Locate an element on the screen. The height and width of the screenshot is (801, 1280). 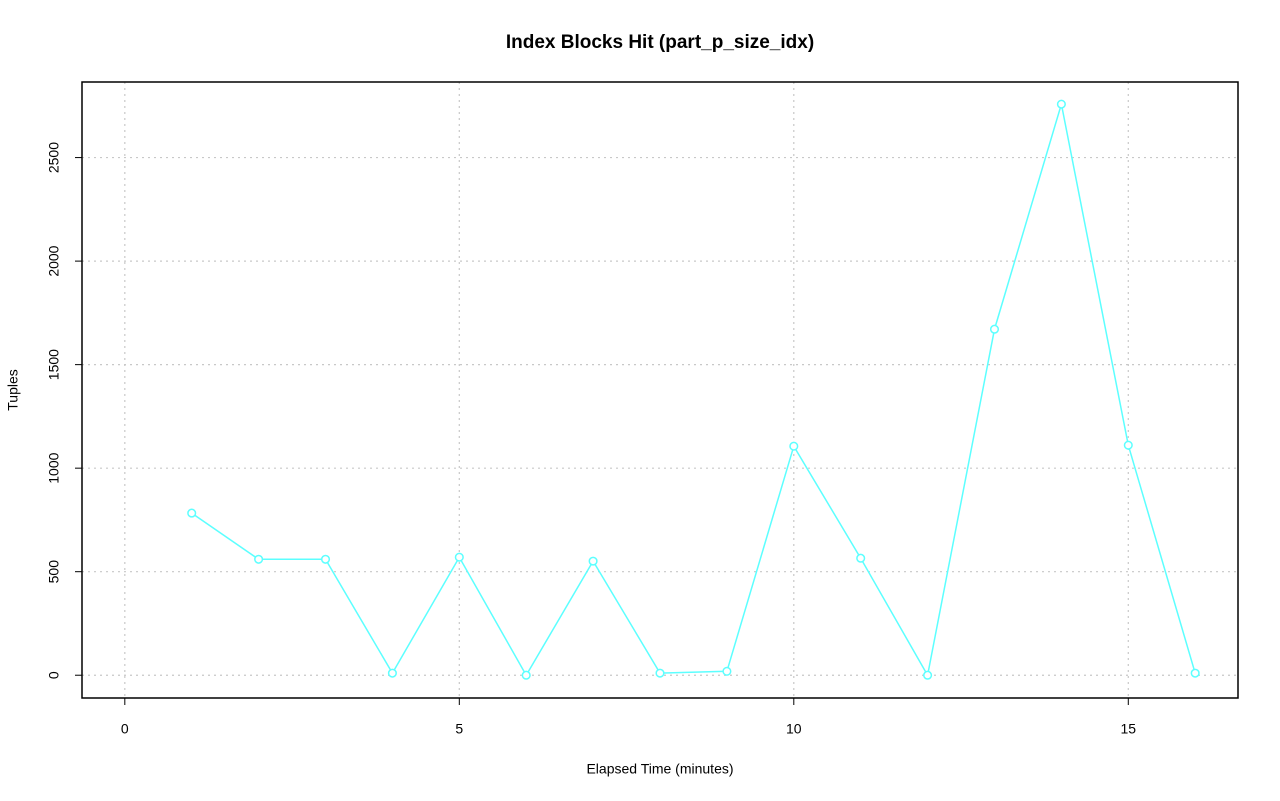
x-tick-label: 10 is located at coordinates (794, 729).